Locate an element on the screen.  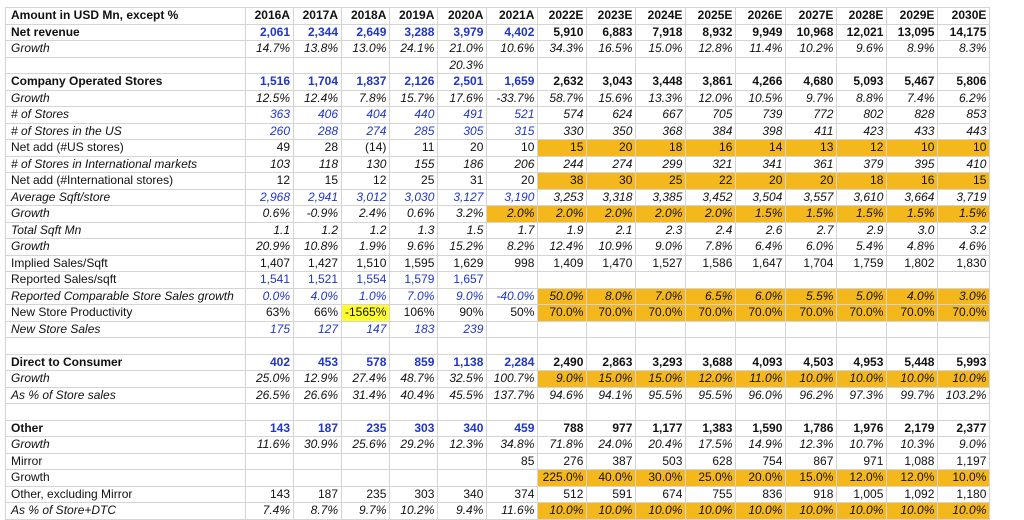
value-cell: 9.0% is located at coordinates (462, 296).